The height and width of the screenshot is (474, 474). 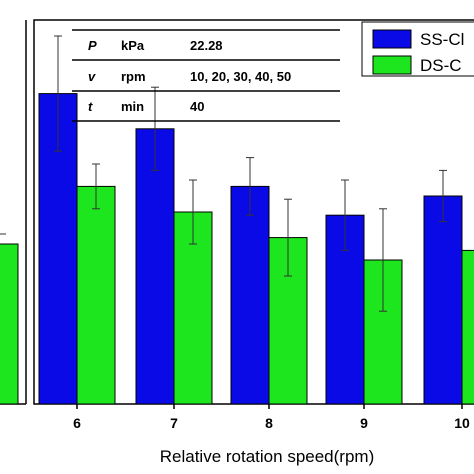 What do you see at coordinates (269, 423) in the screenshot?
I see `x-tick-label: 8` at bounding box center [269, 423].